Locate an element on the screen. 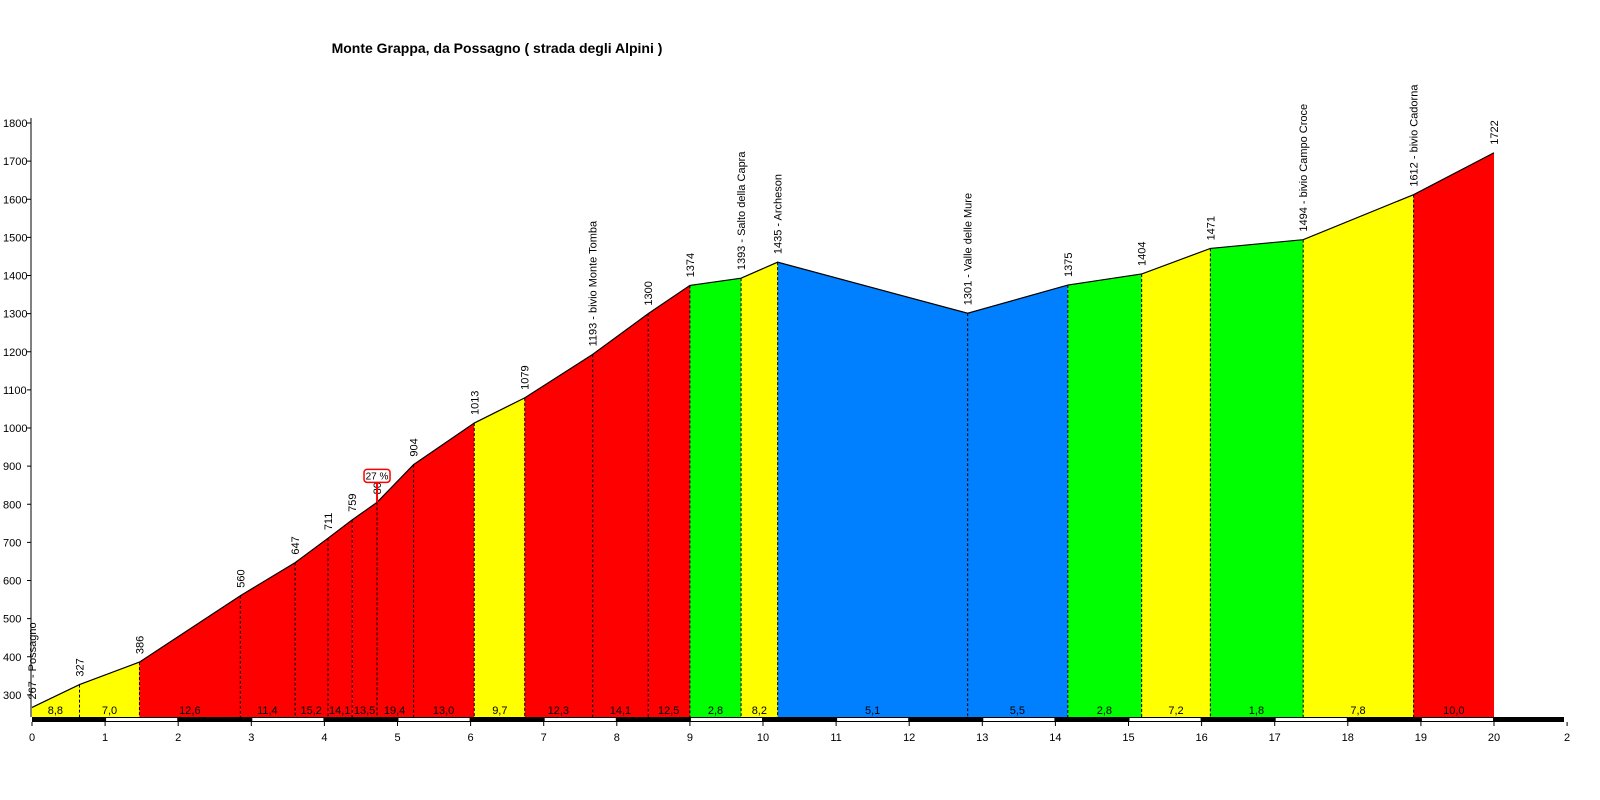 The height and width of the screenshot is (800, 1600). x-tick-label: 2 is located at coordinates (178, 738).